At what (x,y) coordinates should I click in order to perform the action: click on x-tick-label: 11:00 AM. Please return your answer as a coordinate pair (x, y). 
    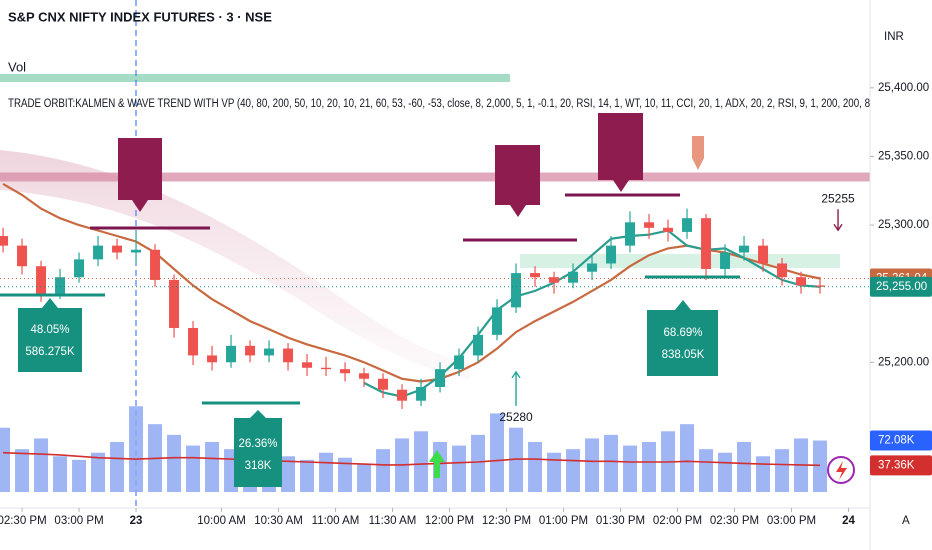
    Looking at the image, I should click on (336, 521).